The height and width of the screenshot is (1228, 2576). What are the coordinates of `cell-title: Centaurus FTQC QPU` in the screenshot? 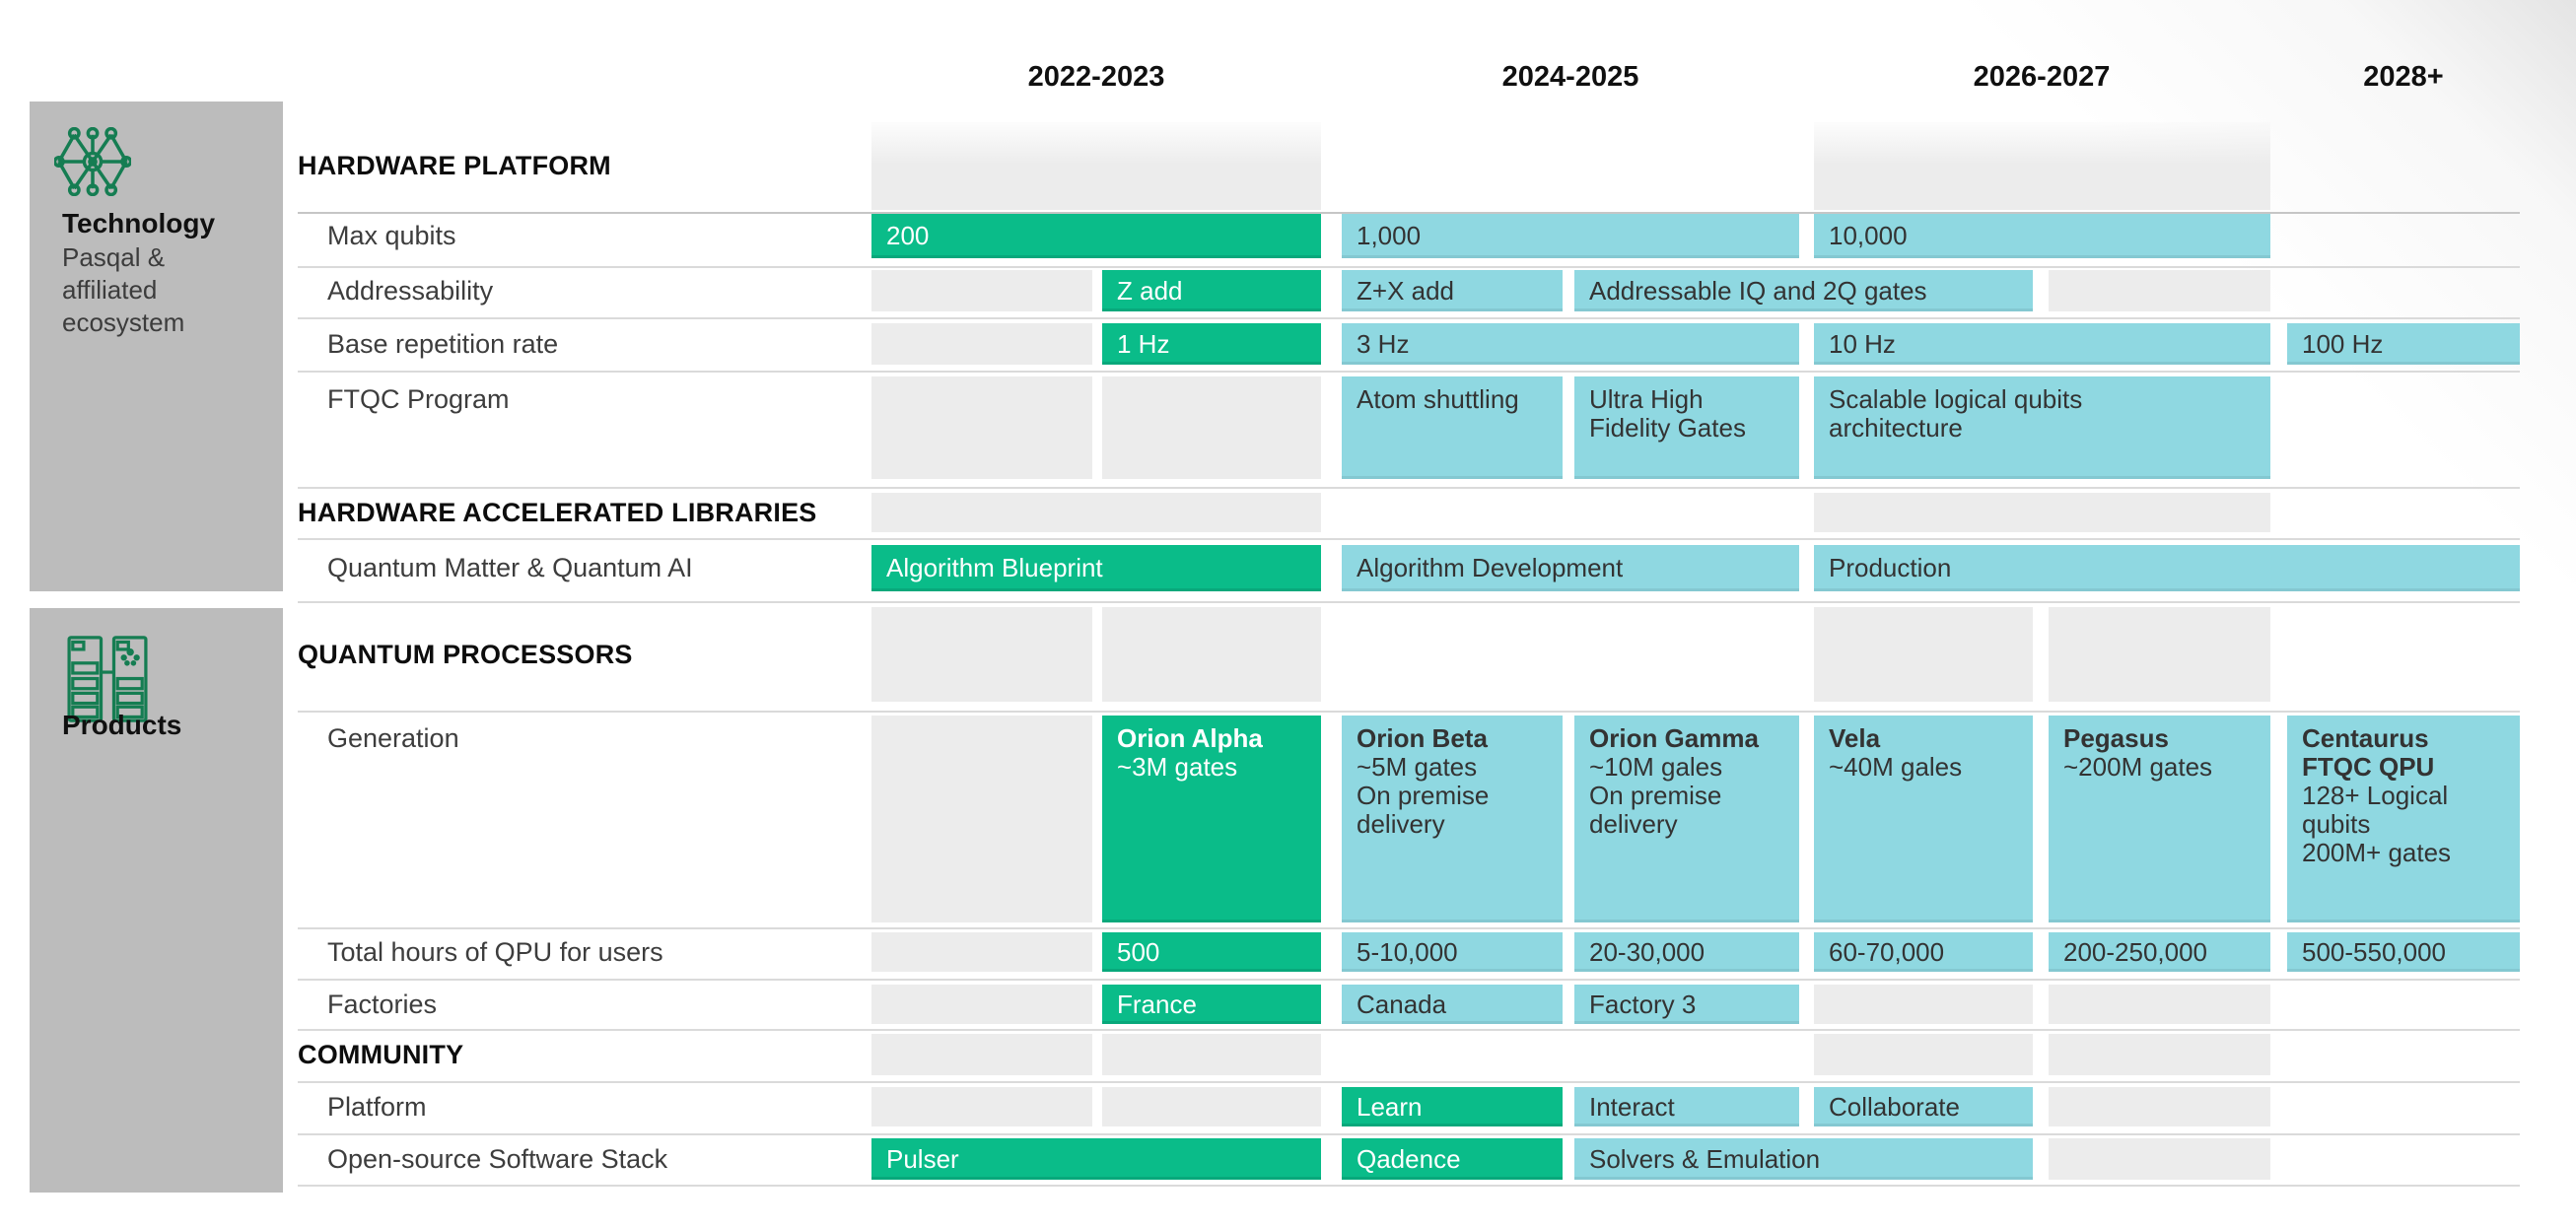 It's located at (2369, 752).